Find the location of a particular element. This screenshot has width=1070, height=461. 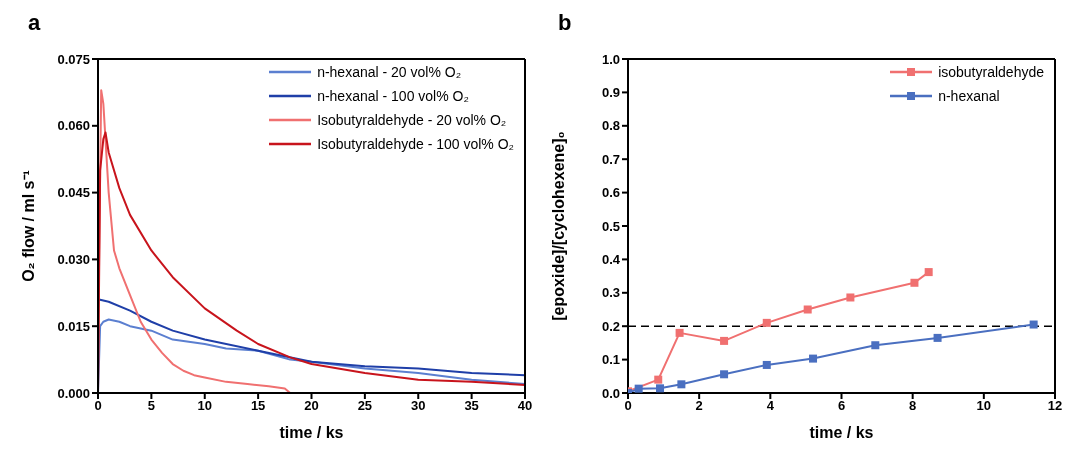

y-tick-label: 0.2 is located at coordinates (610, 326).